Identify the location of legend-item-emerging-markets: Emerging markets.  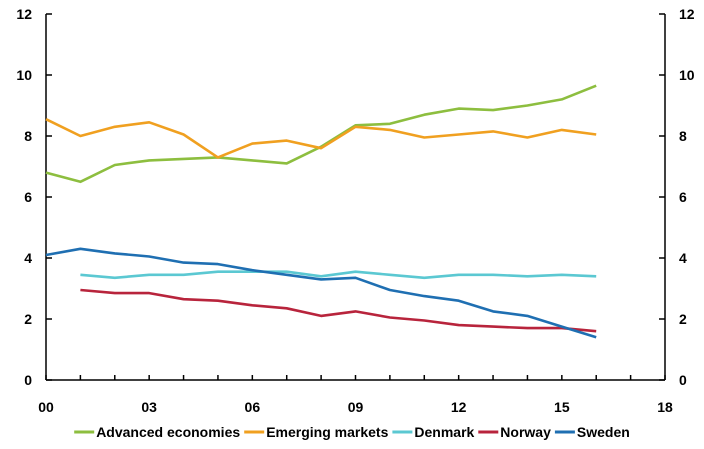
(316, 432).